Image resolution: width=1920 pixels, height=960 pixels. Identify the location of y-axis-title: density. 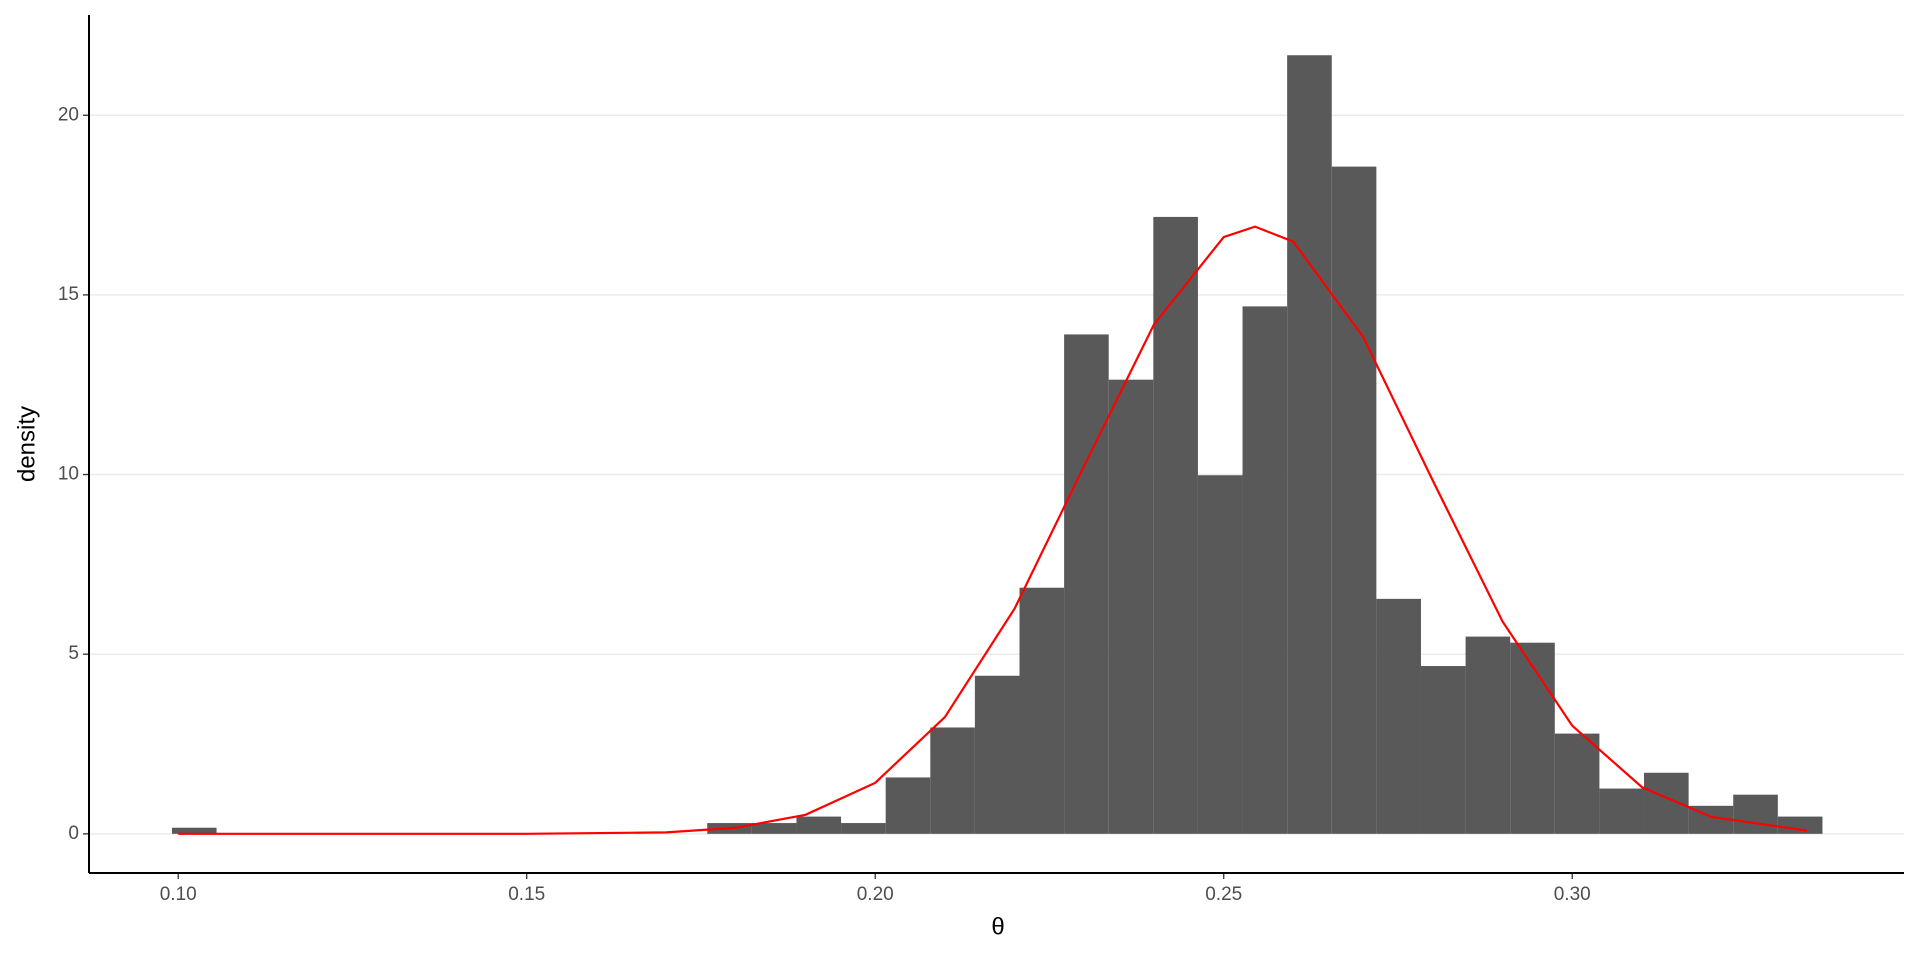
(26, 444).